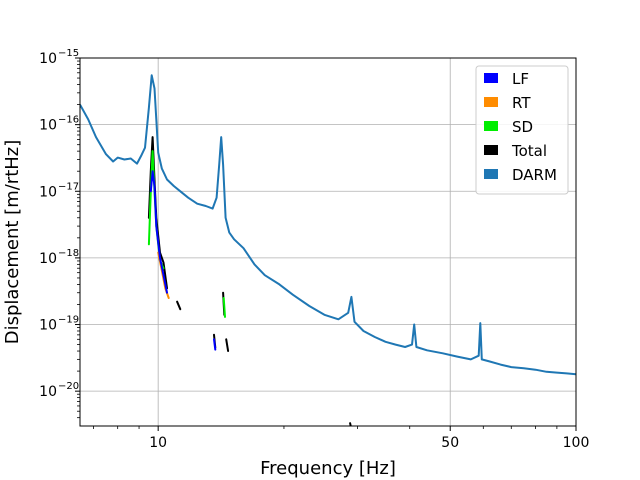  What do you see at coordinates (328, 468) in the screenshot?
I see `x-axis-label: Frequency [Hz]` at bounding box center [328, 468].